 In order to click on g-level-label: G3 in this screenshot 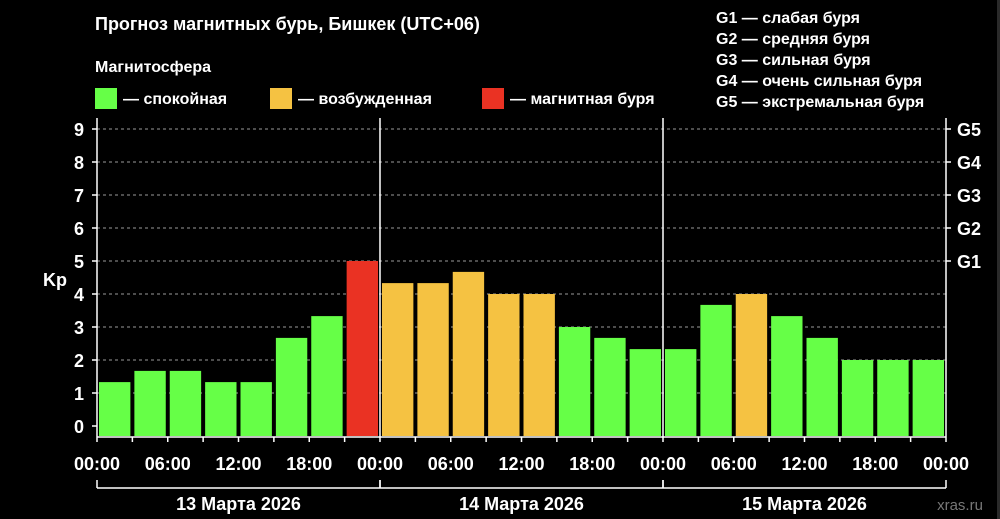, I will do `click(969, 196)`.